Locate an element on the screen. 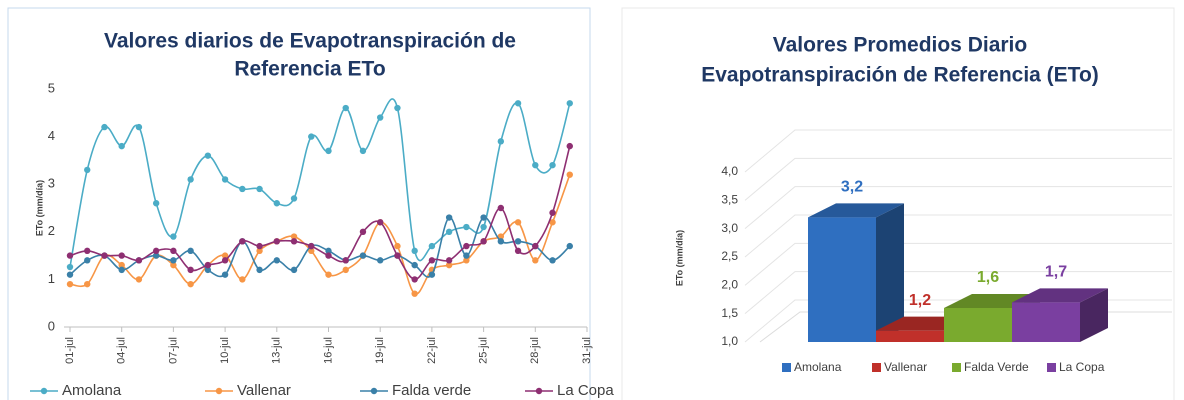 The image size is (1184, 400). x-tick-label: 07-jul is located at coordinates (173, 350).